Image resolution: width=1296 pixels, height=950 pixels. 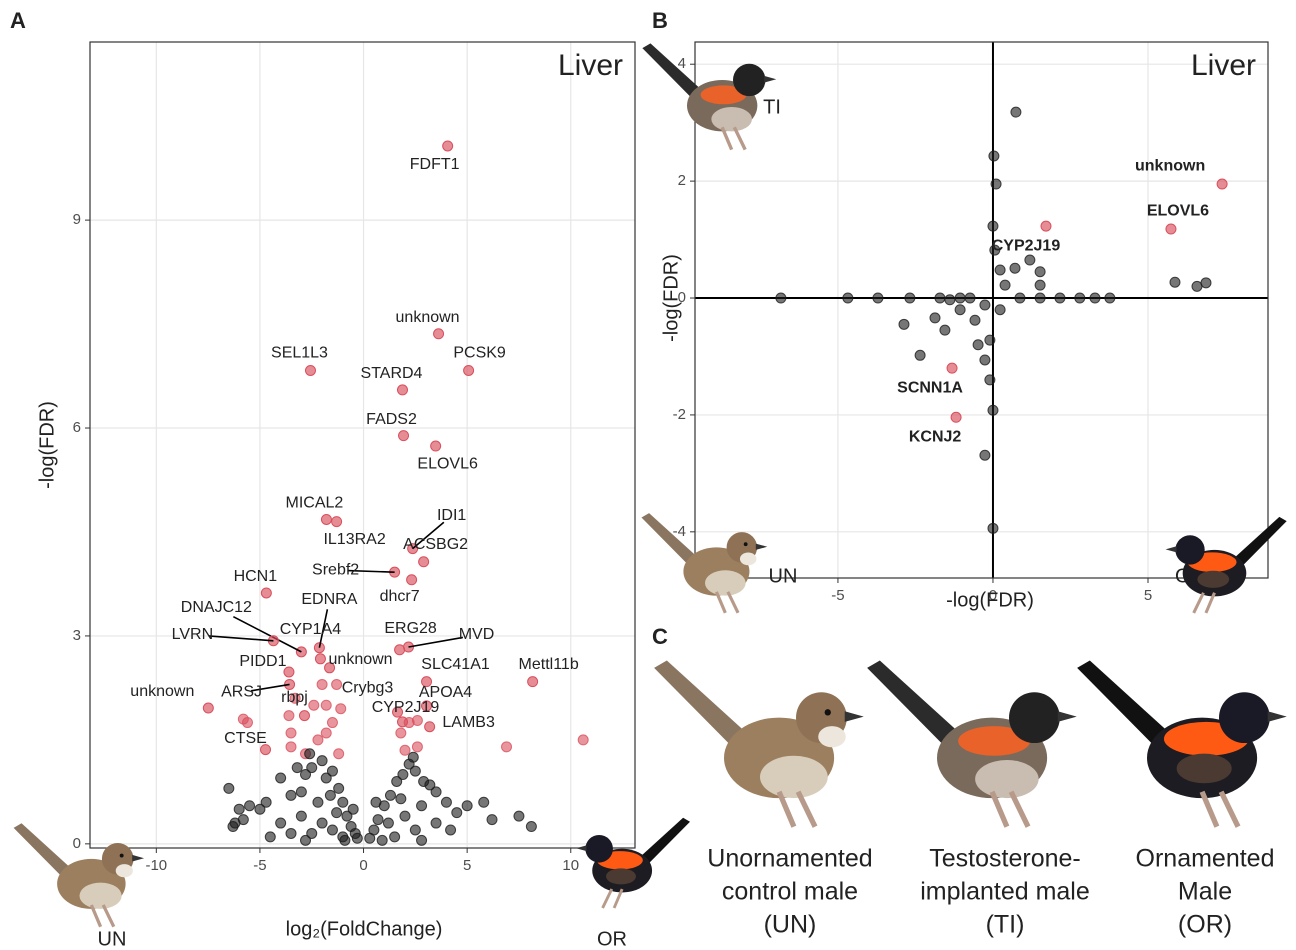 I want to click on panel-label: B, so click(x=660, y=20).